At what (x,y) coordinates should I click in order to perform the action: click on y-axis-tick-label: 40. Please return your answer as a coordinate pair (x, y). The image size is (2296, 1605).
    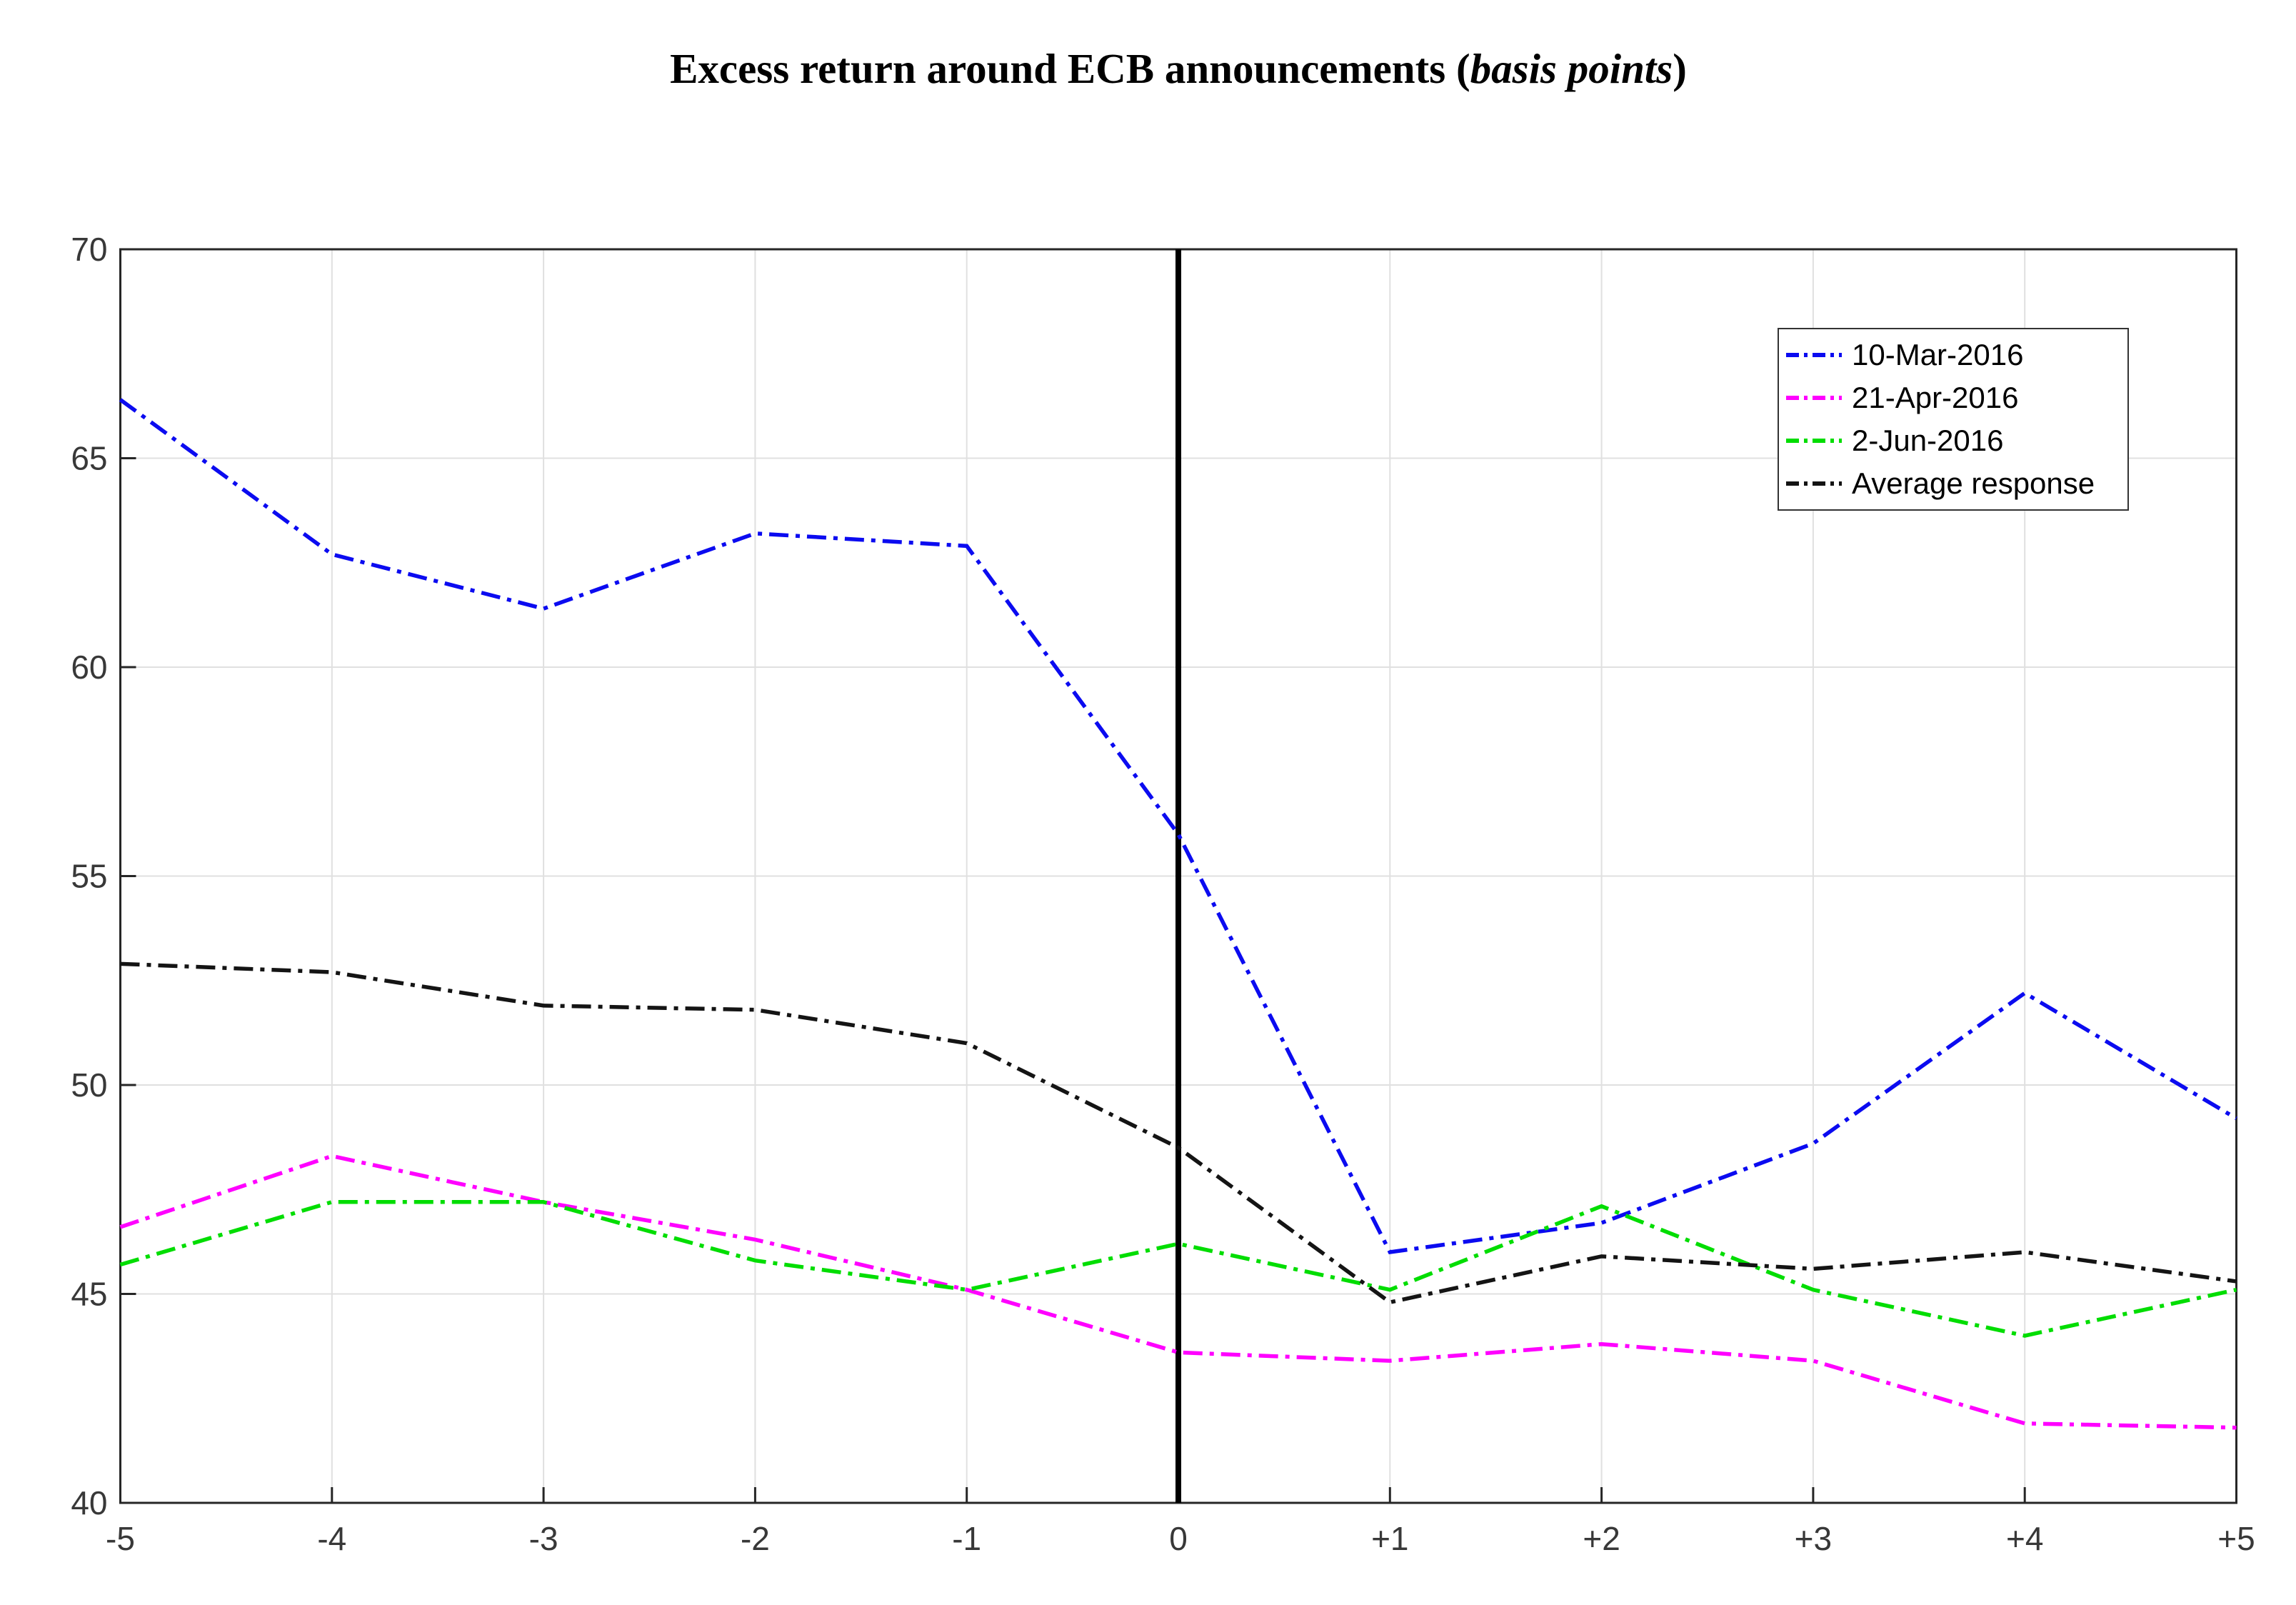
    Looking at the image, I should click on (89, 1502).